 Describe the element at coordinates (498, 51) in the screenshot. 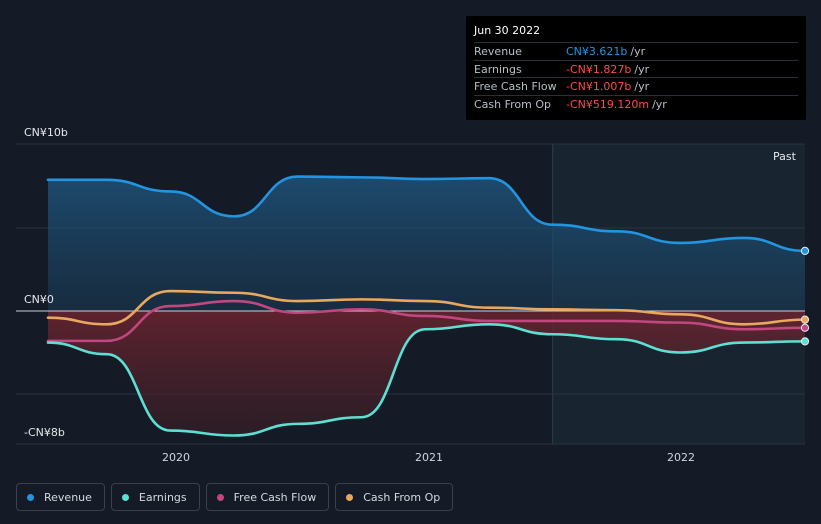

I see `tooltip-label: Revenue` at that location.